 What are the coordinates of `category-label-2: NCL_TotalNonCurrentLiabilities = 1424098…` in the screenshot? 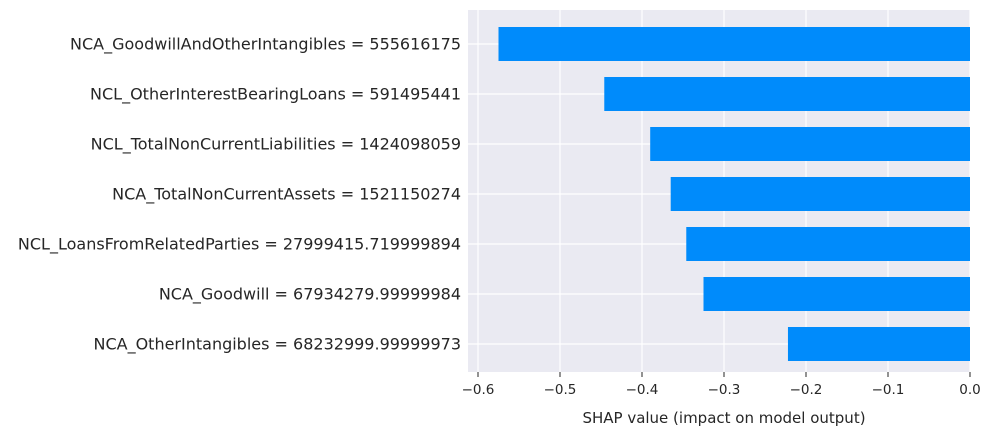 It's located at (276, 145).